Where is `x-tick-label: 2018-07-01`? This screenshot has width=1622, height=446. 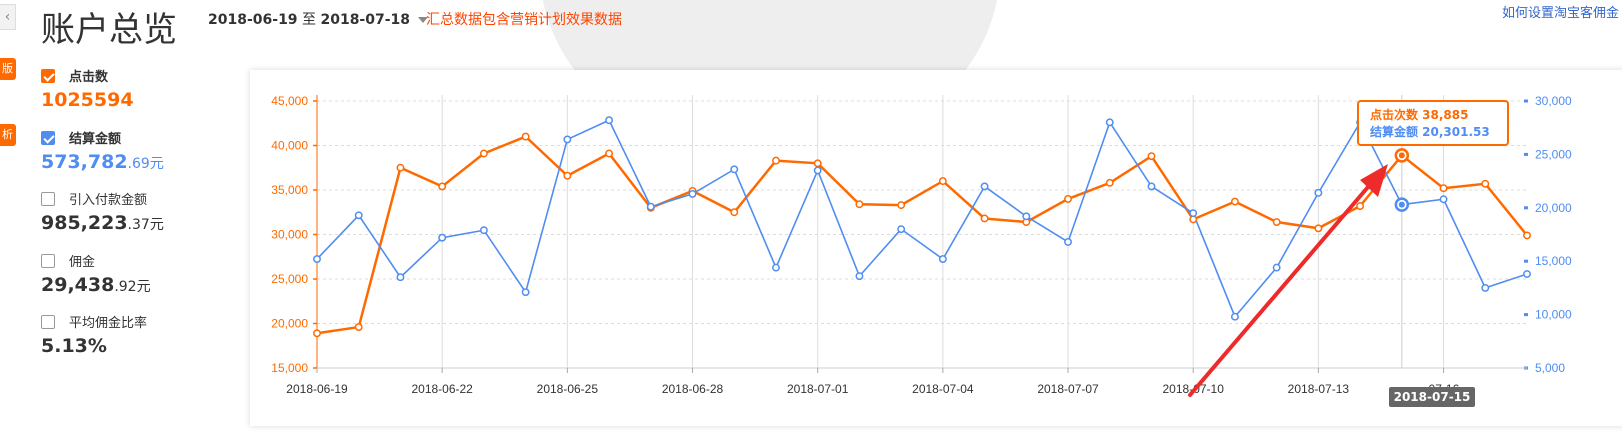
x-tick-label: 2018-07-01 is located at coordinates (818, 389).